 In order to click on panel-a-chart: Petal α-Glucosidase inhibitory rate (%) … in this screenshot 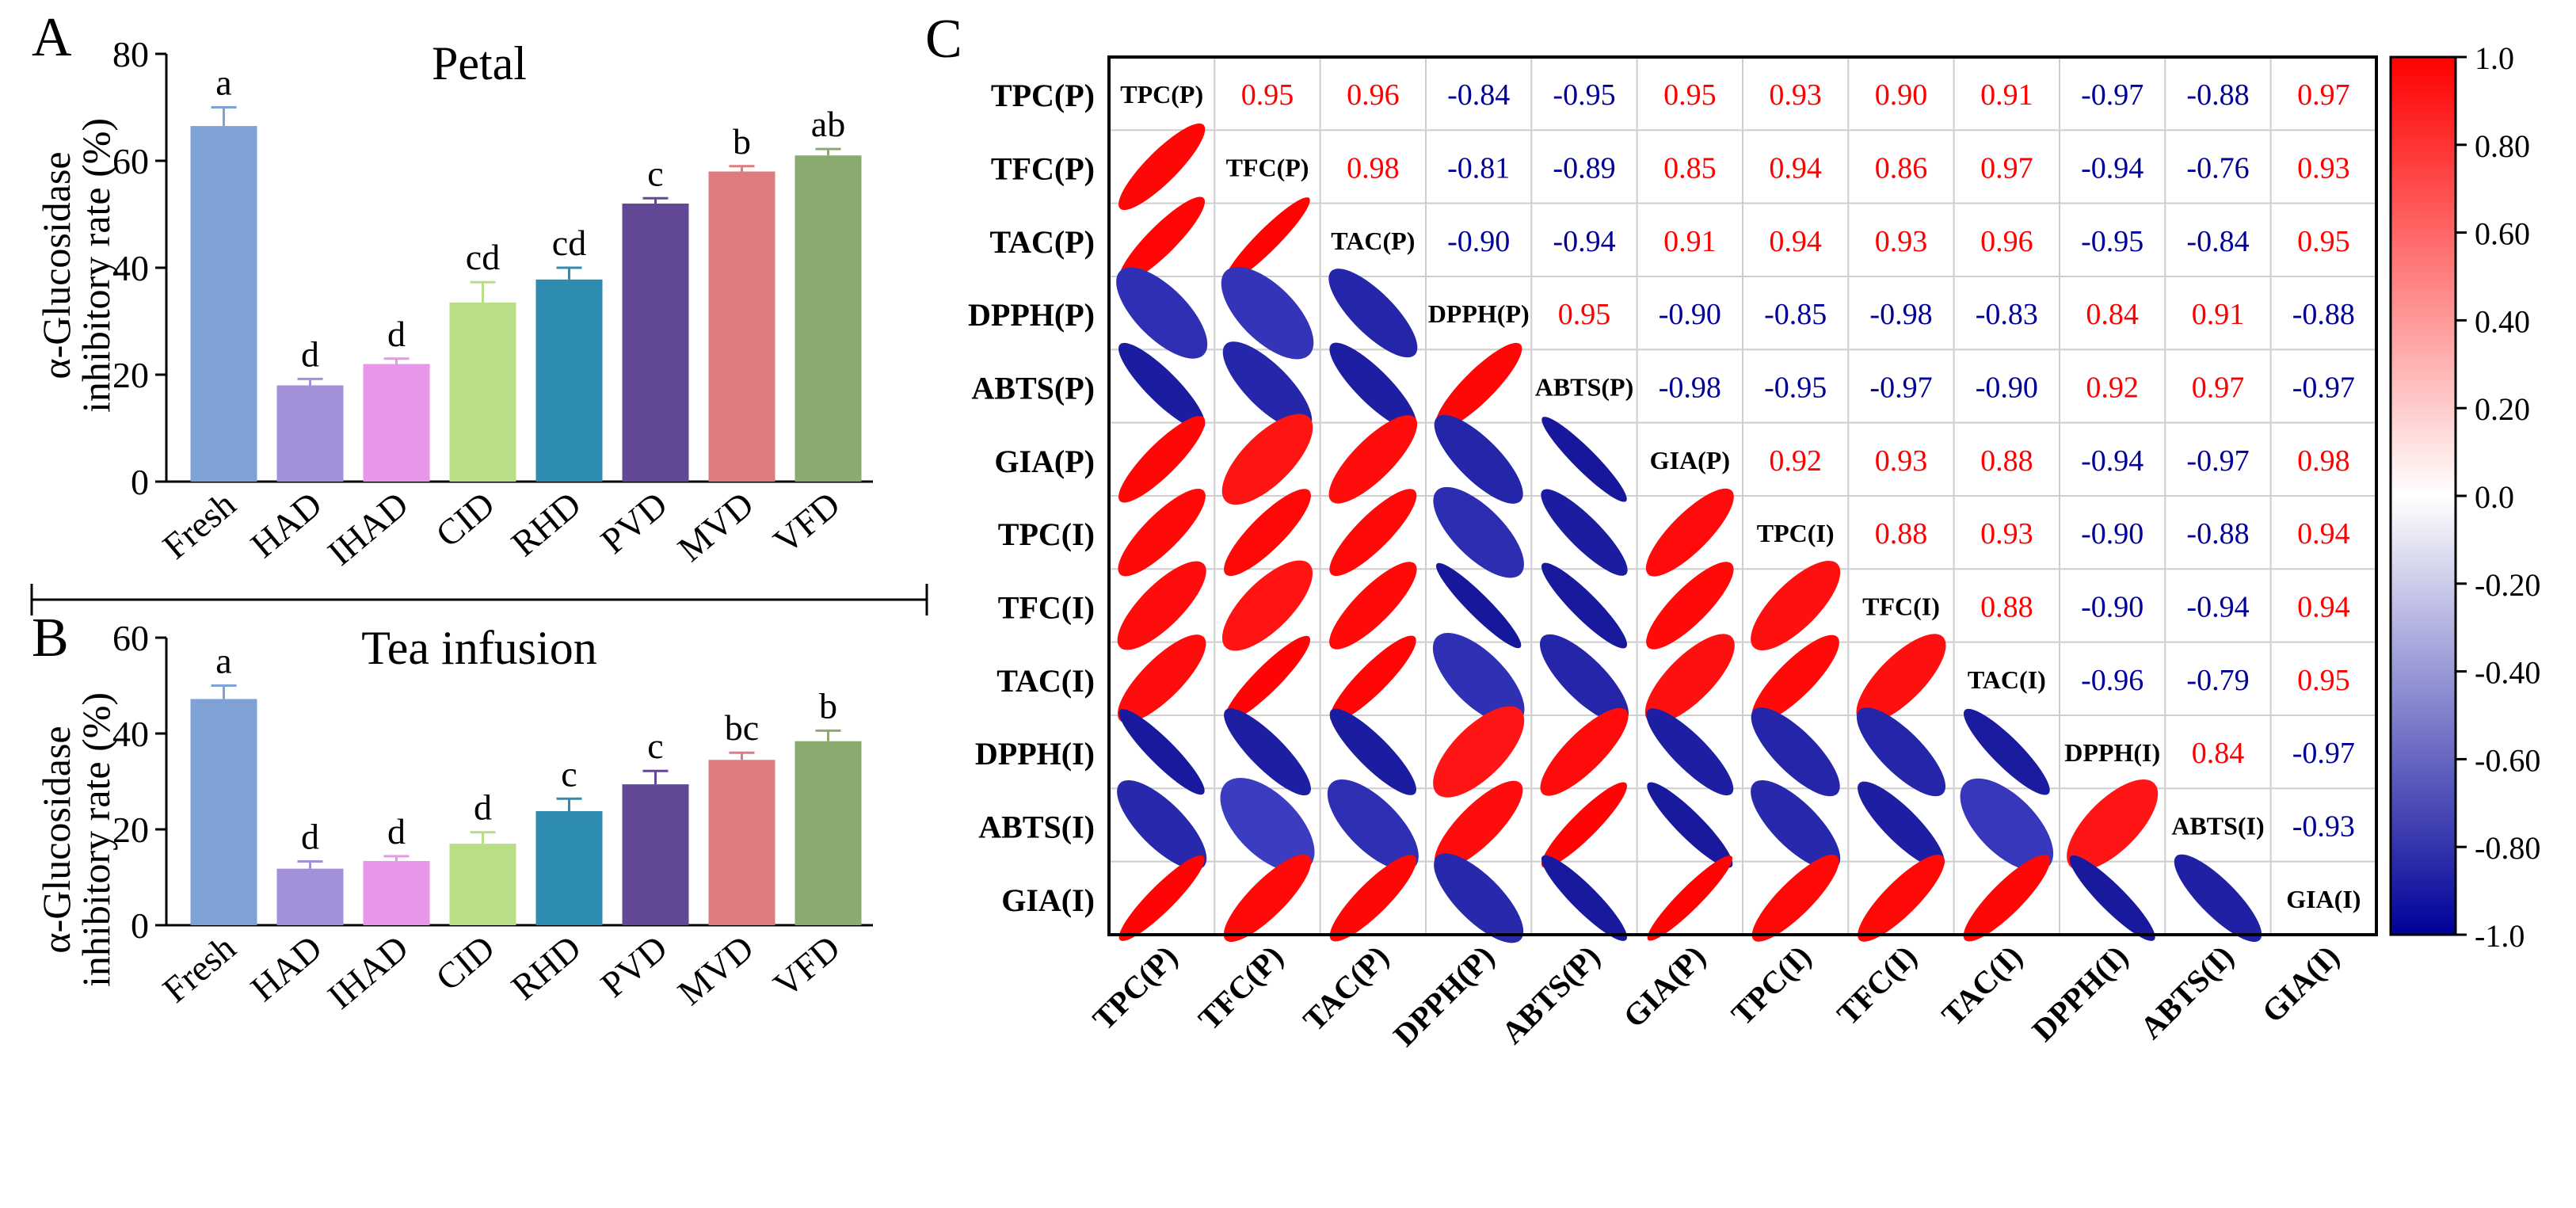, I will do `click(454, 304)`.